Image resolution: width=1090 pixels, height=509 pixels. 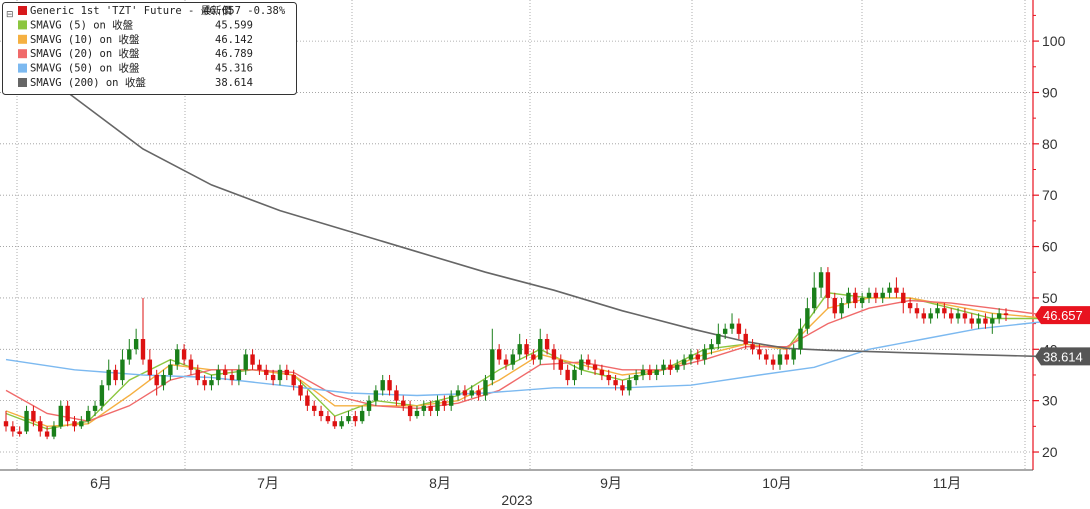 I want to click on legend-value: 45.599, so click(x=234, y=25).